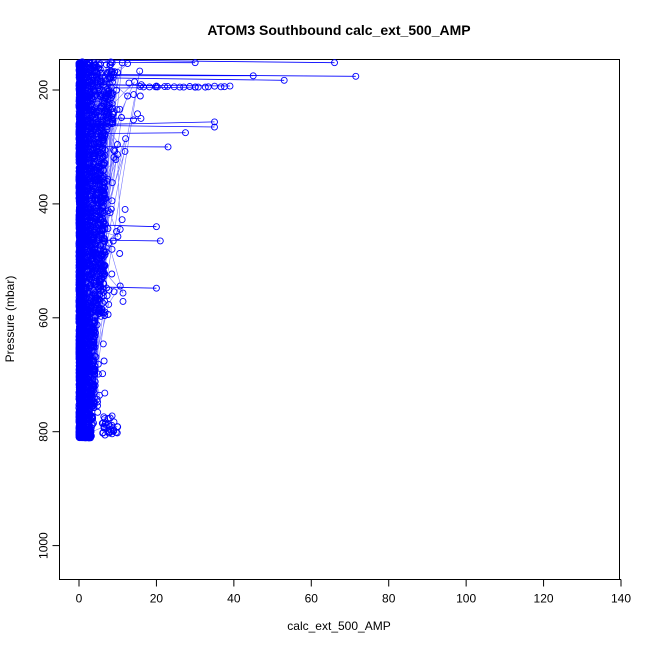 Image resolution: width=650 pixels, height=650 pixels. Describe the element at coordinates (44, 204) in the screenshot. I see `y-tick-label: 400` at that location.